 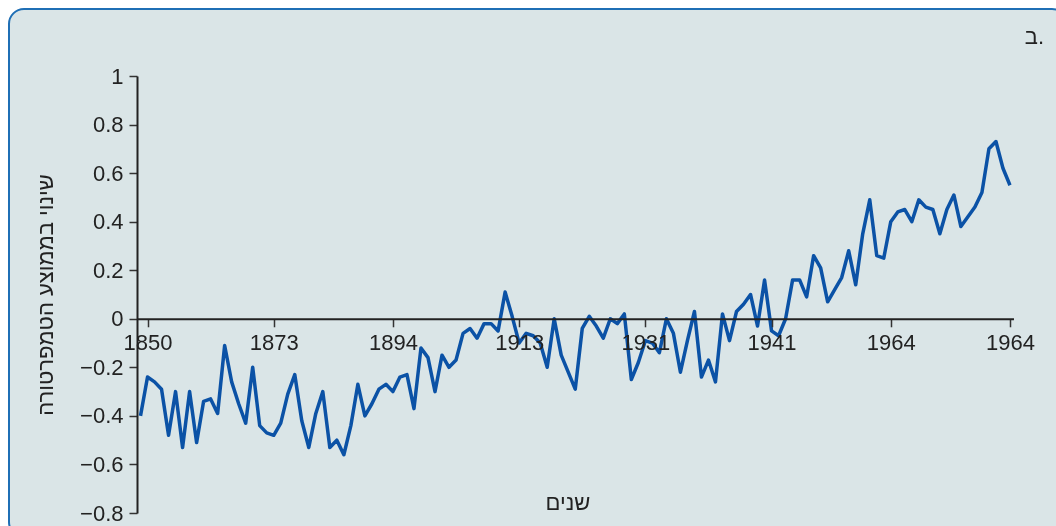 What do you see at coordinates (1034, 37) in the screenshot?
I see `text: ב.` at bounding box center [1034, 37].